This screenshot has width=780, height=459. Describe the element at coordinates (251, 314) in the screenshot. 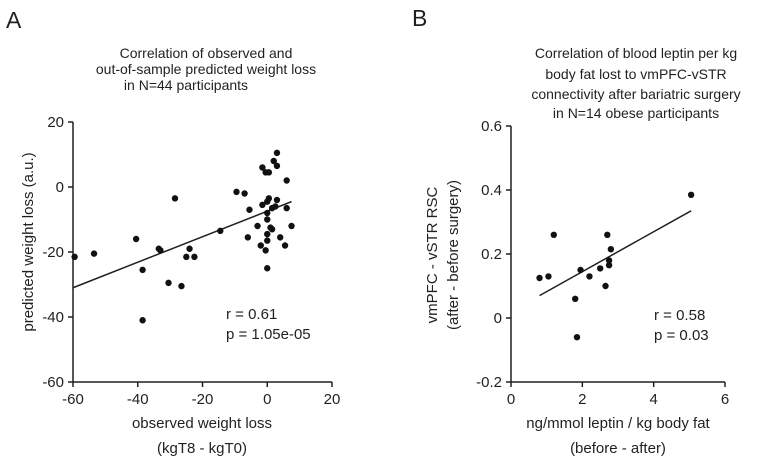

I see `panel-a-annotation-r: r = 0.61` at that location.